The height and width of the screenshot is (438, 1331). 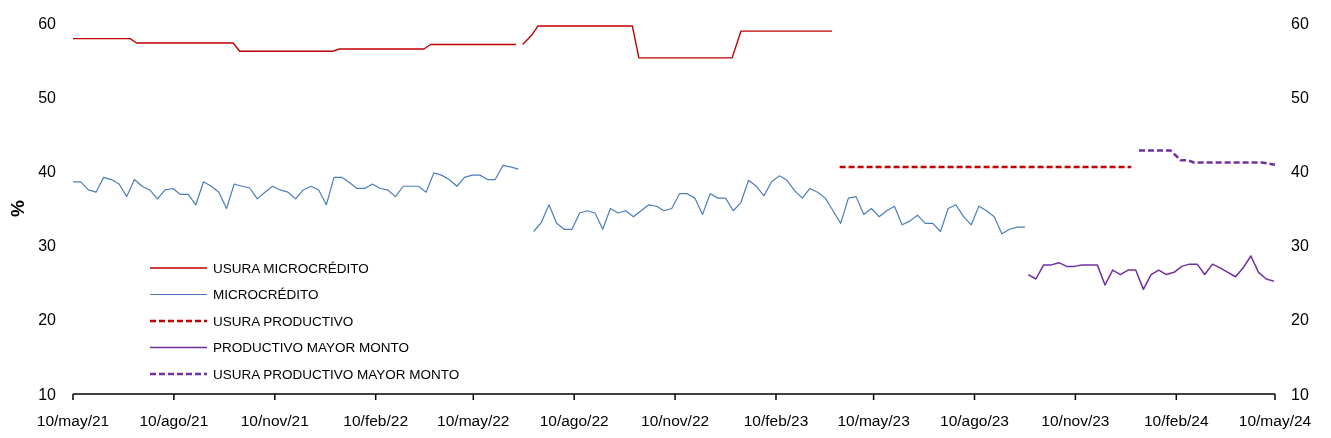 I want to click on x-tick-label: 10/nov/22, so click(x=675, y=420).